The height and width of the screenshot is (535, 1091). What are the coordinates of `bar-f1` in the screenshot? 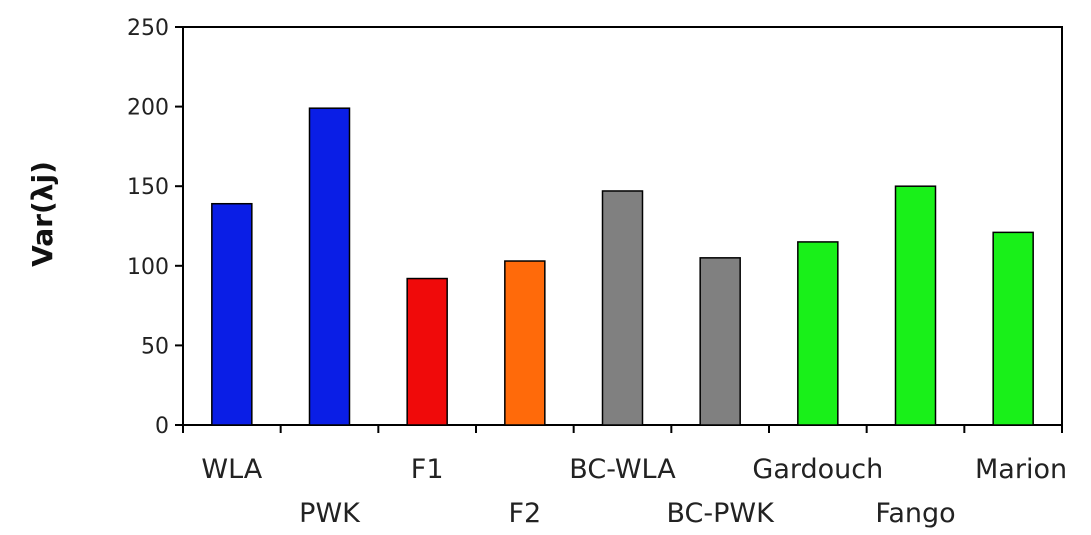 It's located at (427, 351).